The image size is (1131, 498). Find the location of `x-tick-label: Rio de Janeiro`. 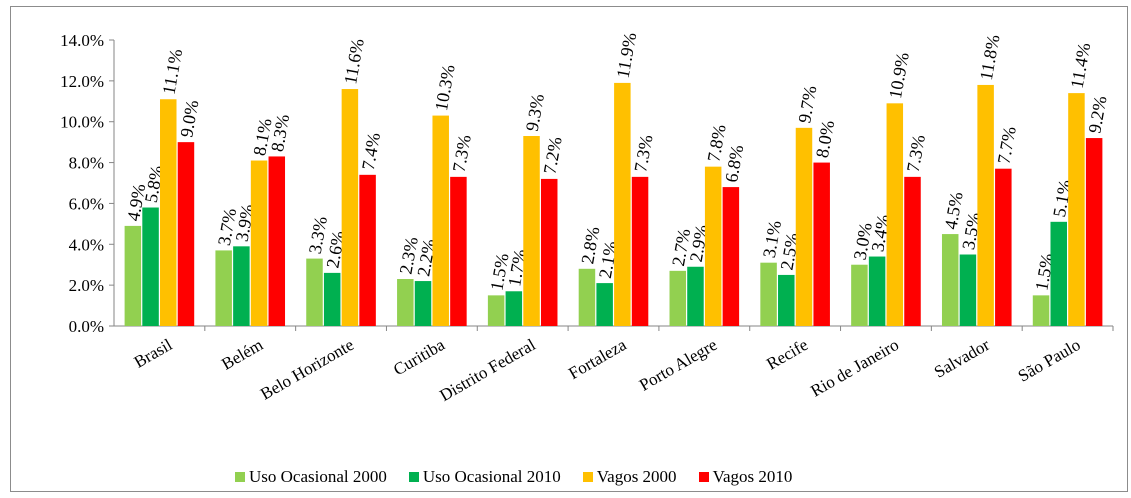

x-tick-label: Rio de Janeiro is located at coordinates (854, 368).